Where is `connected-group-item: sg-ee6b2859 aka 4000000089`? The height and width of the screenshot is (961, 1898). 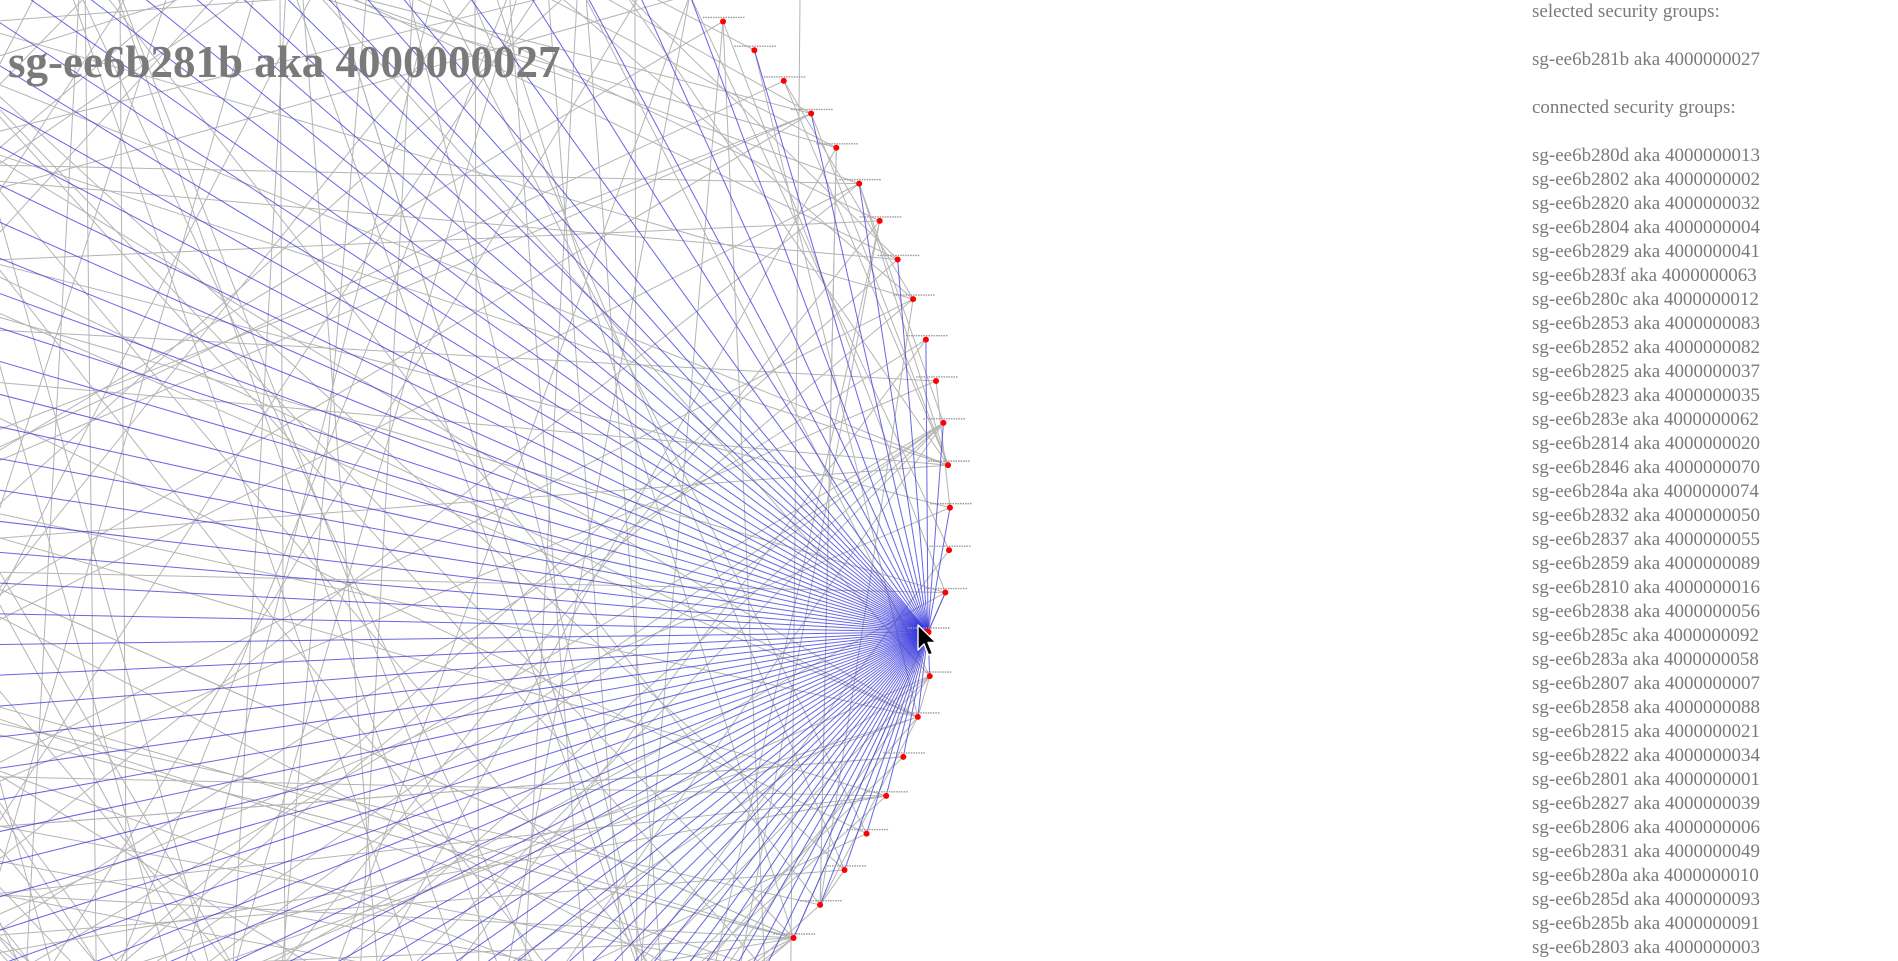 connected-group-item: sg-ee6b2859 aka 4000000089 is located at coordinates (1646, 563).